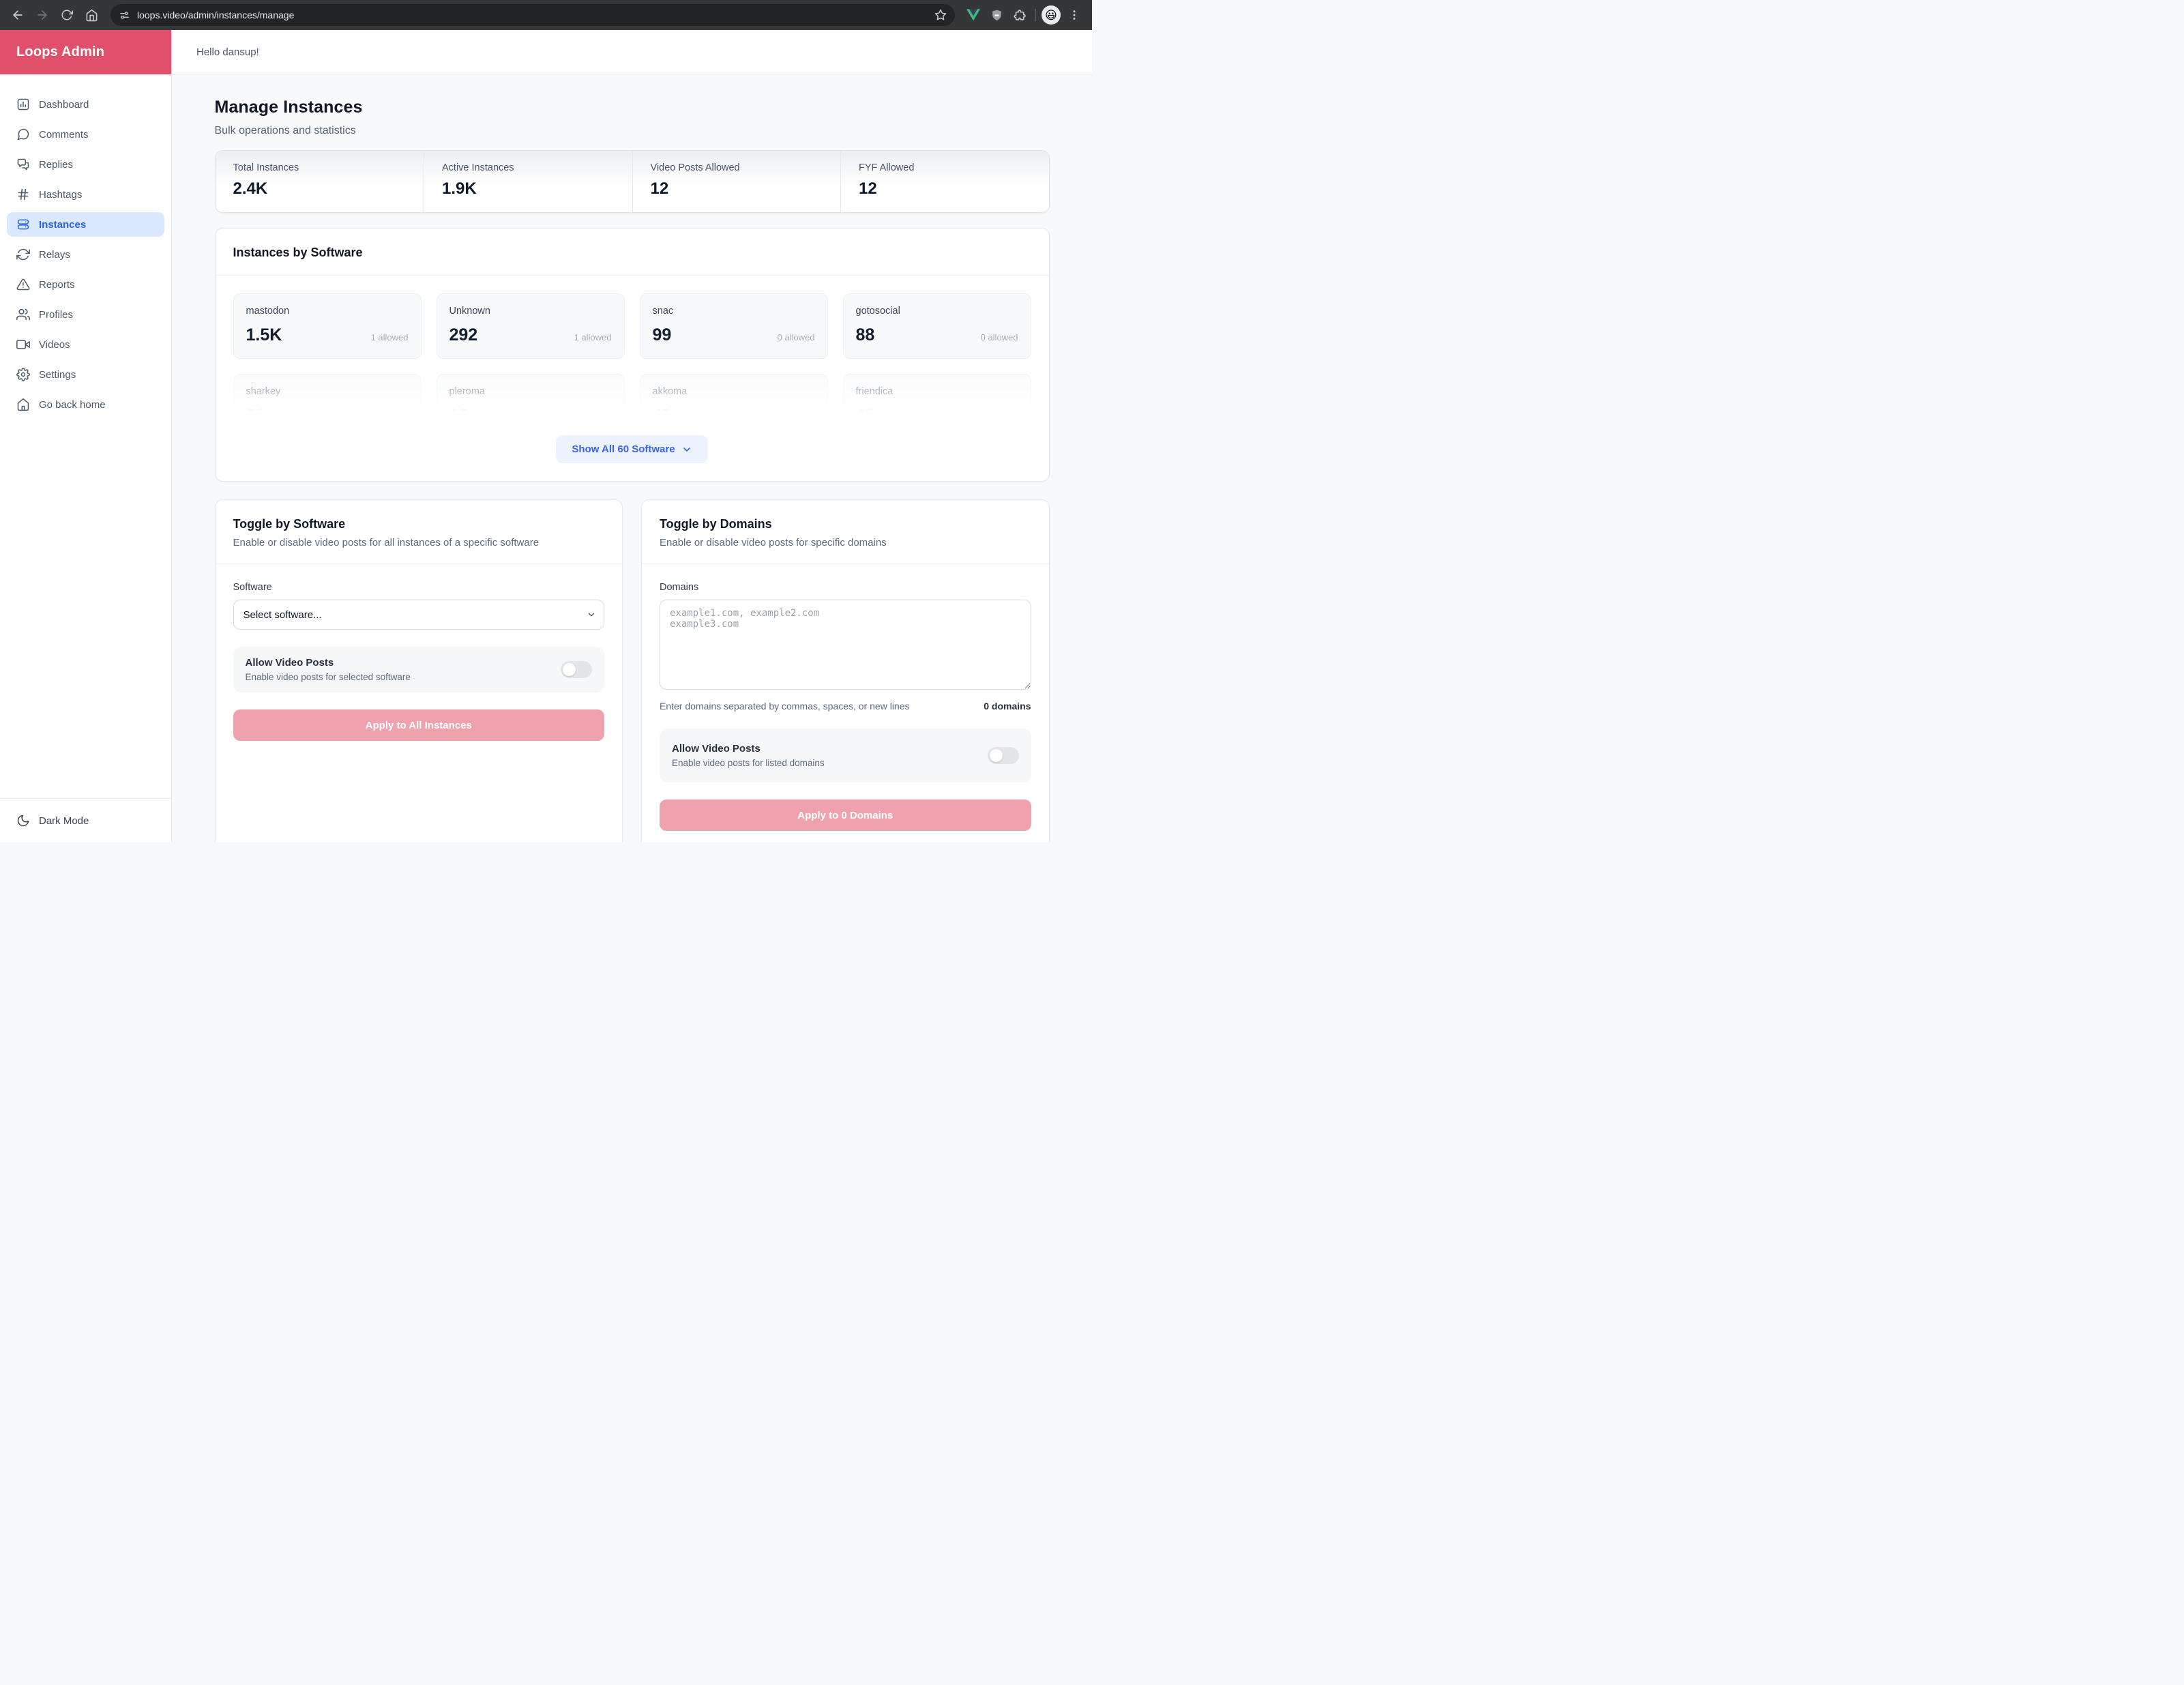 Image resolution: width=2184 pixels, height=1685 pixels. I want to click on sidebar-item-go-back-home: Go back home, so click(85, 405).